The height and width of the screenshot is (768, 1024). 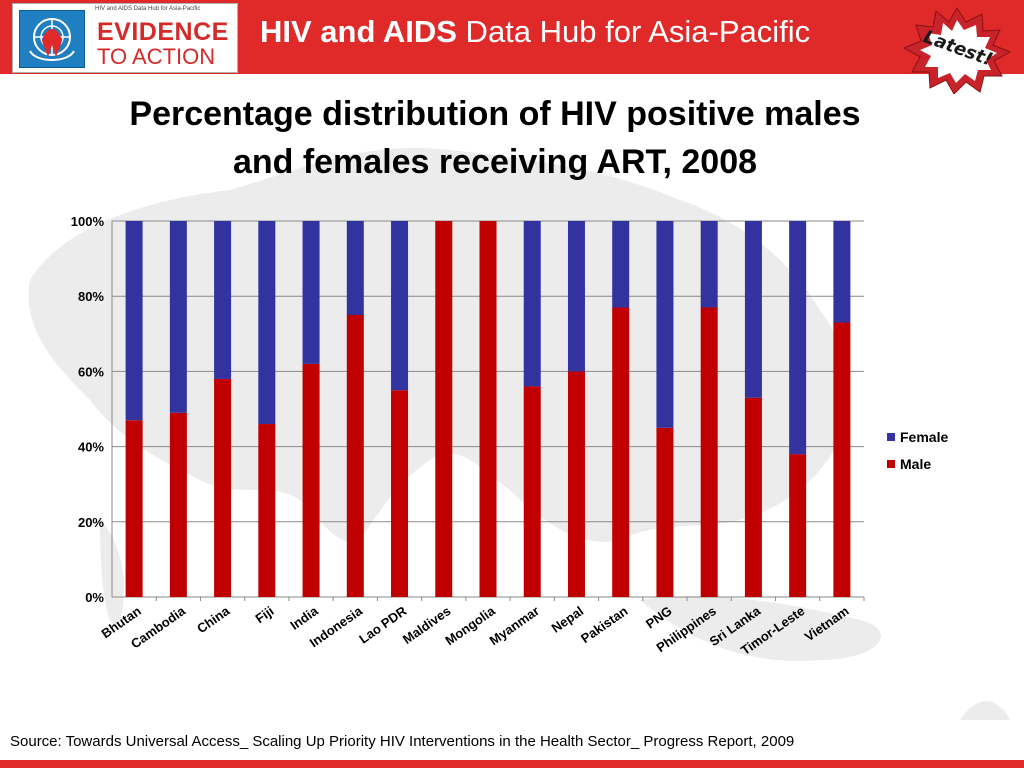 What do you see at coordinates (495, 162) in the screenshot?
I see `chart-title-line2: and females receiving ART, 2008` at bounding box center [495, 162].